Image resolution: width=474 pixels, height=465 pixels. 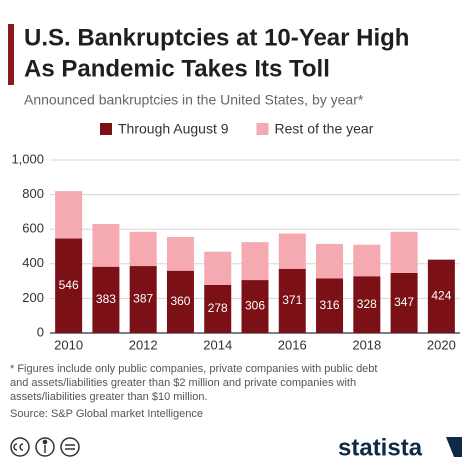 I want to click on value-label: 546, so click(x=69, y=285).